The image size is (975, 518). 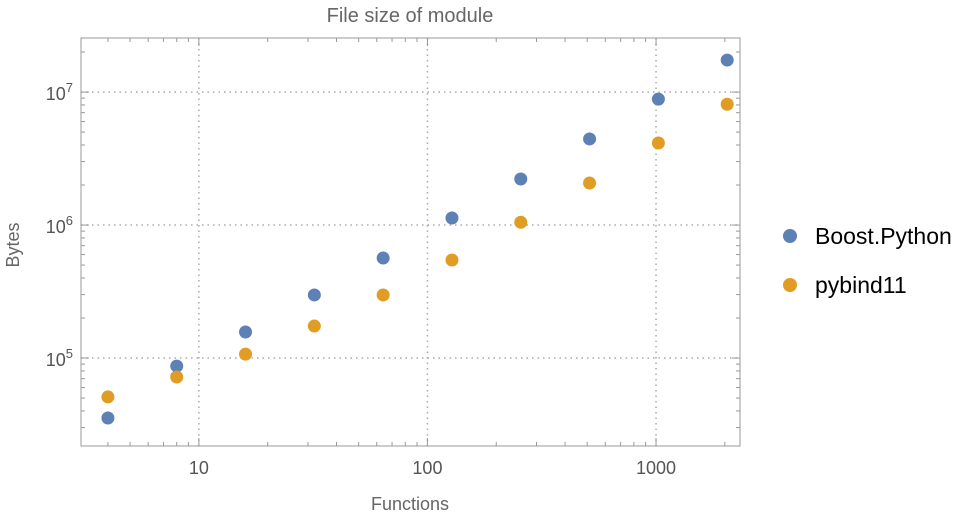 What do you see at coordinates (69, 87) in the screenshot?
I see `y-tick-exponent: 7` at bounding box center [69, 87].